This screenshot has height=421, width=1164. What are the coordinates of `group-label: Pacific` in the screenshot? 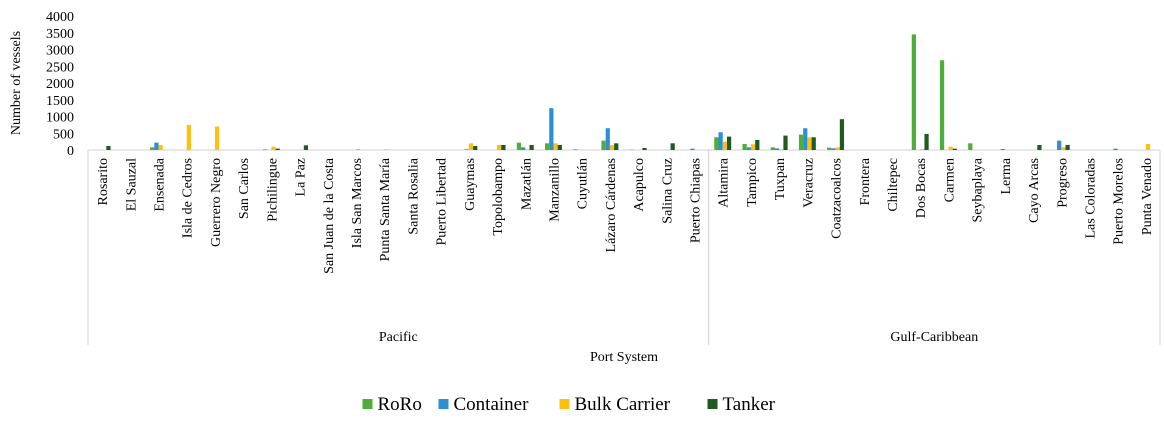 It's located at (398, 337).